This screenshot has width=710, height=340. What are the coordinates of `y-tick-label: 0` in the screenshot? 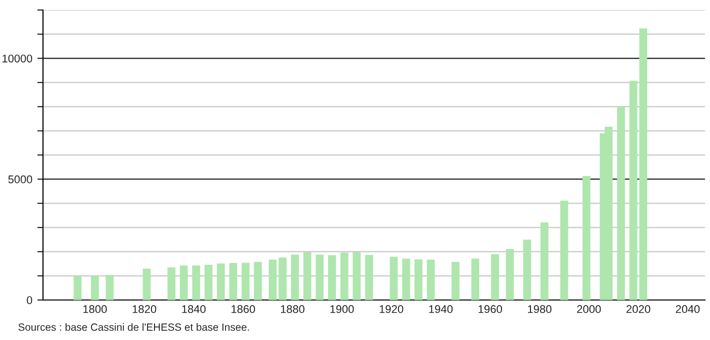 It's located at (29, 300).